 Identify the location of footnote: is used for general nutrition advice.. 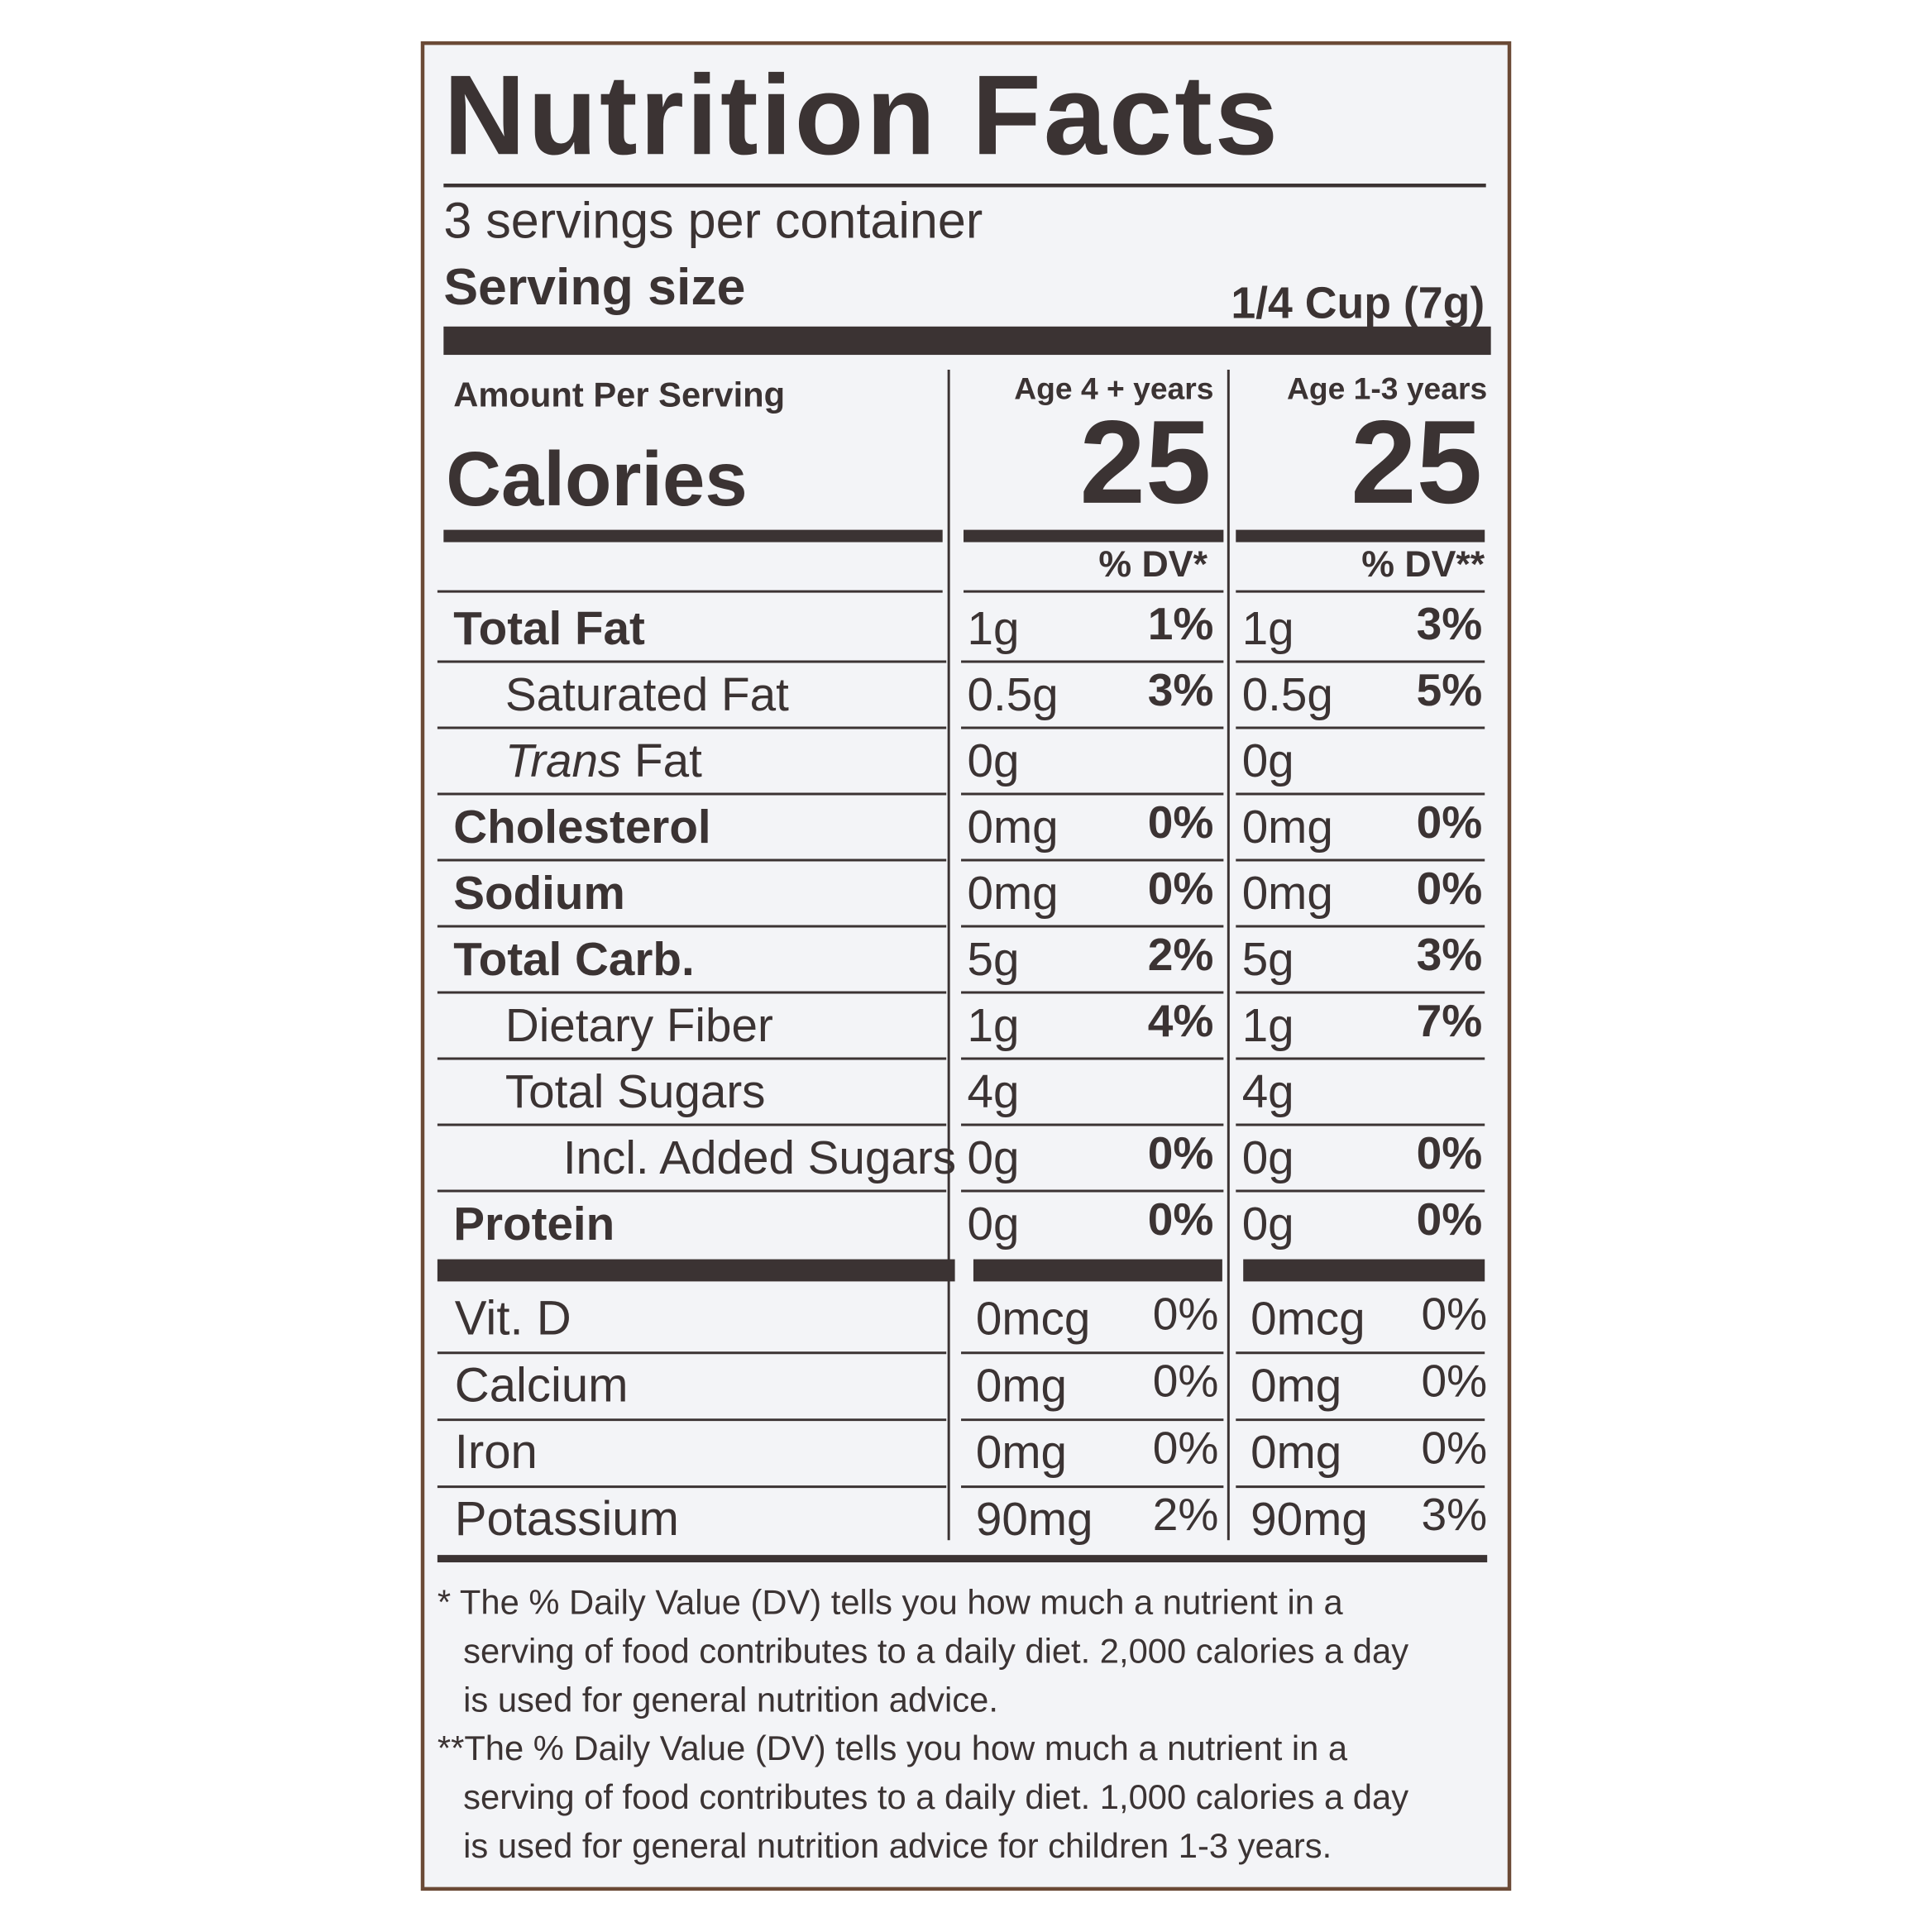
(730, 1699).